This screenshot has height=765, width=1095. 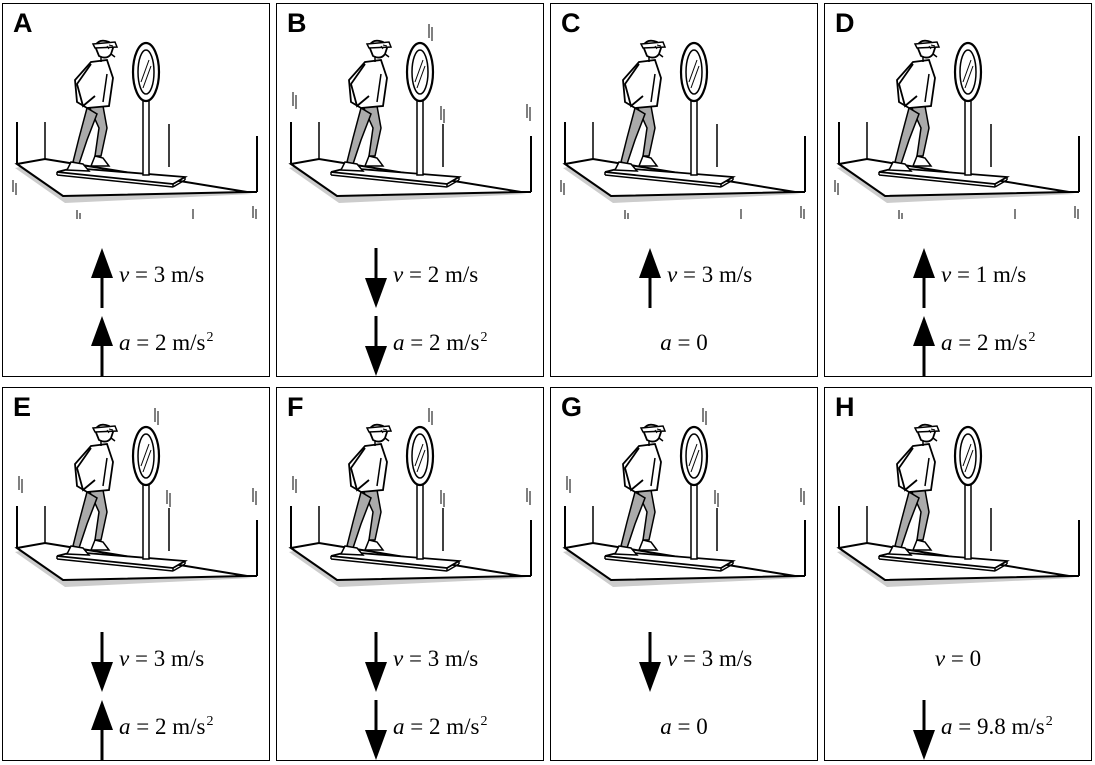 What do you see at coordinates (572, 407) in the screenshot?
I see `panel-label: G` at bounding box center [572, 407].